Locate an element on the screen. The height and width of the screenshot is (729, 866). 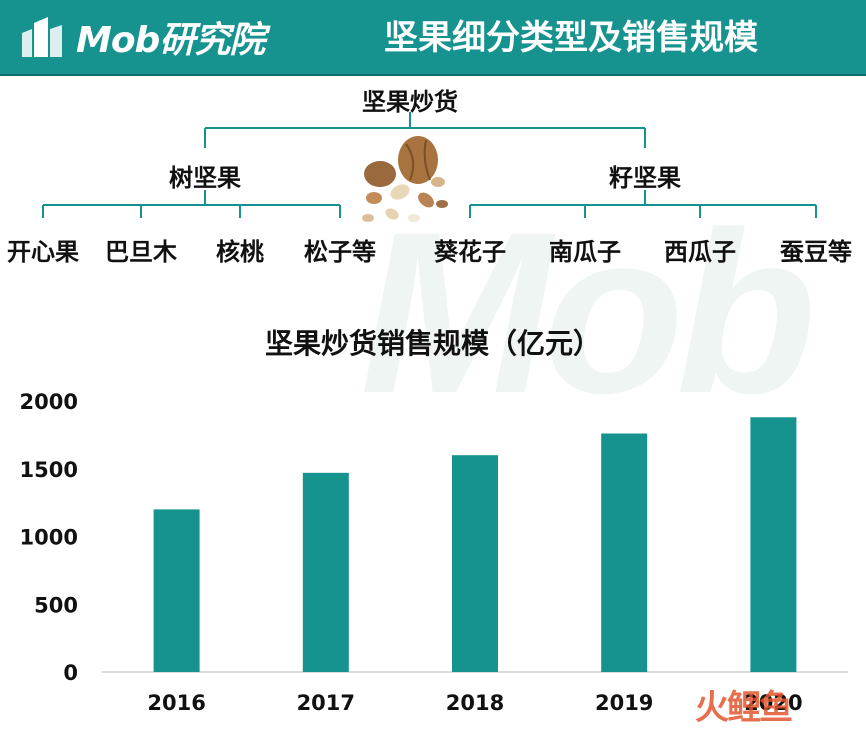
tree-root: 坚果炒货 is located at coordinates (410, 102).